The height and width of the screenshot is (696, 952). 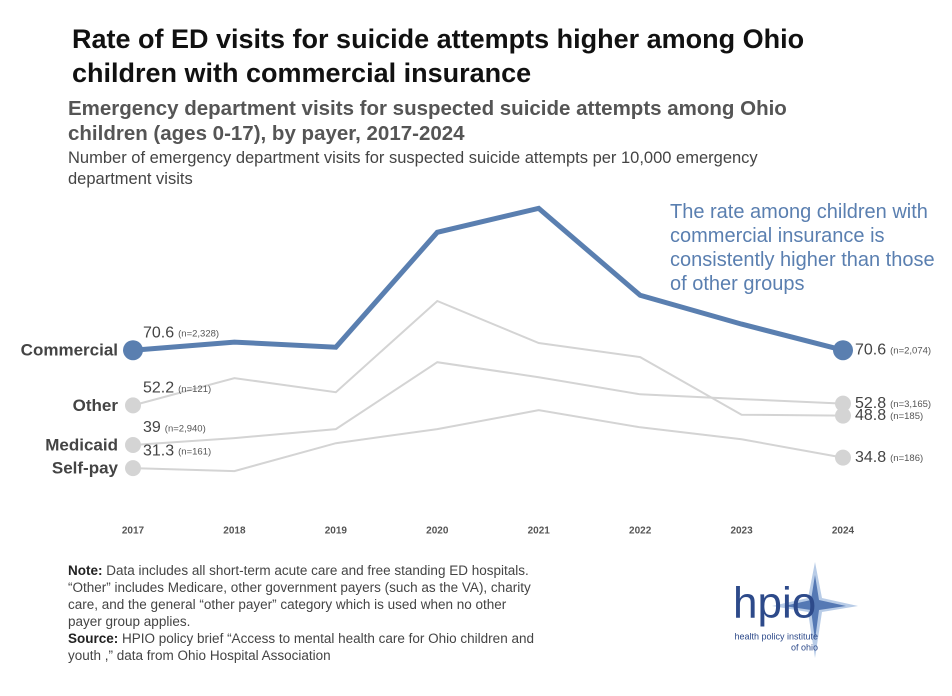 I want to click on series-label: Self-pay, so click(x=85, y=468).